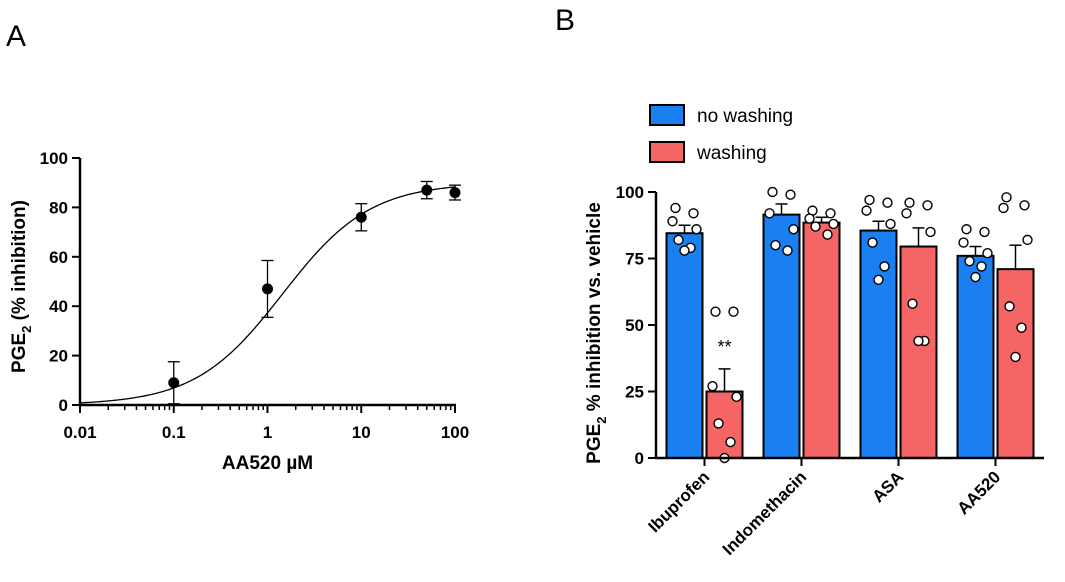 This screenshot has width=1065, height=582. I want to click on x-tick-label: Indomethacin, so click(765, 513).